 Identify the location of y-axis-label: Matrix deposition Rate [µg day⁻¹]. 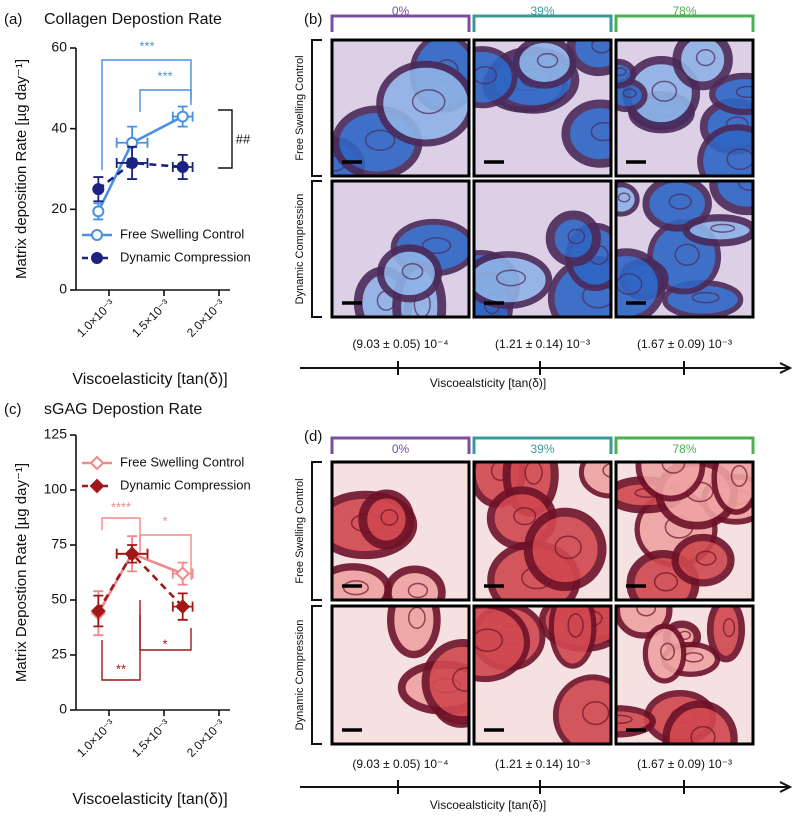
(21, 169).